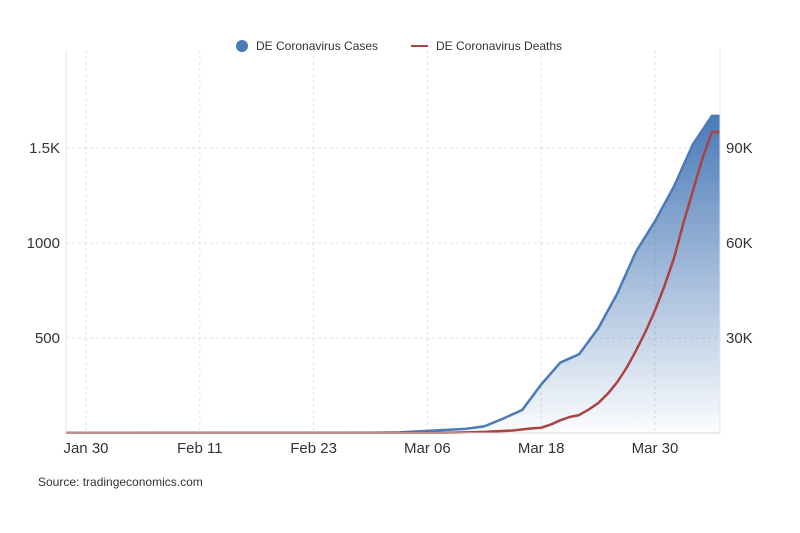 The height and width of the screenshot is (533, 800). Describe the element at coordinates (200, 448) in the screenshot. I see `x-tick-label-1: Feb 11` at that location.